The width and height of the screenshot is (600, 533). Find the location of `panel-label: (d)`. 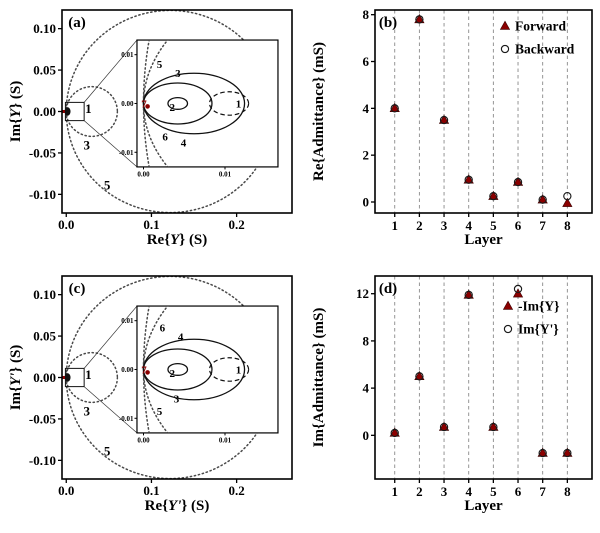

panel-label: (d) is located at coordinates (388, 289).